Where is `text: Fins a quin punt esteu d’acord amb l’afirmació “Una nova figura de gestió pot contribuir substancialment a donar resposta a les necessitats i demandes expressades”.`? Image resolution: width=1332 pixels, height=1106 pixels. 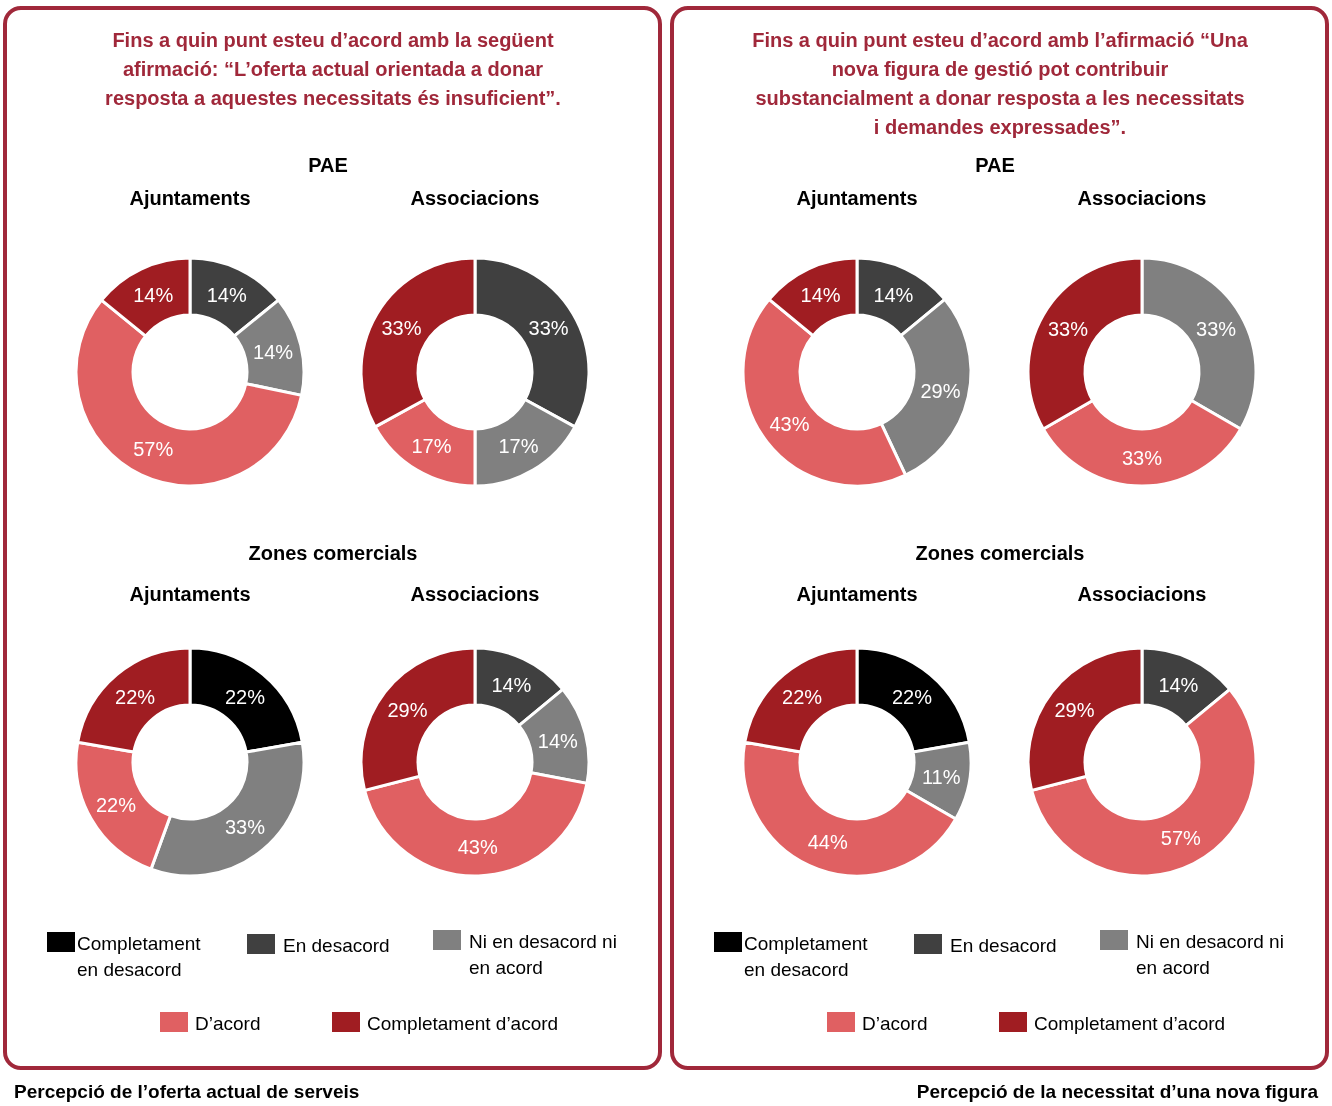 text: Fins a quin punt esteu d’acord amb l’afirmació “Una nova figura de gestió pot contribuir substancialment a donar resposta a les necessitats i demandes expressades”. is located at coordinates (1000, 83).